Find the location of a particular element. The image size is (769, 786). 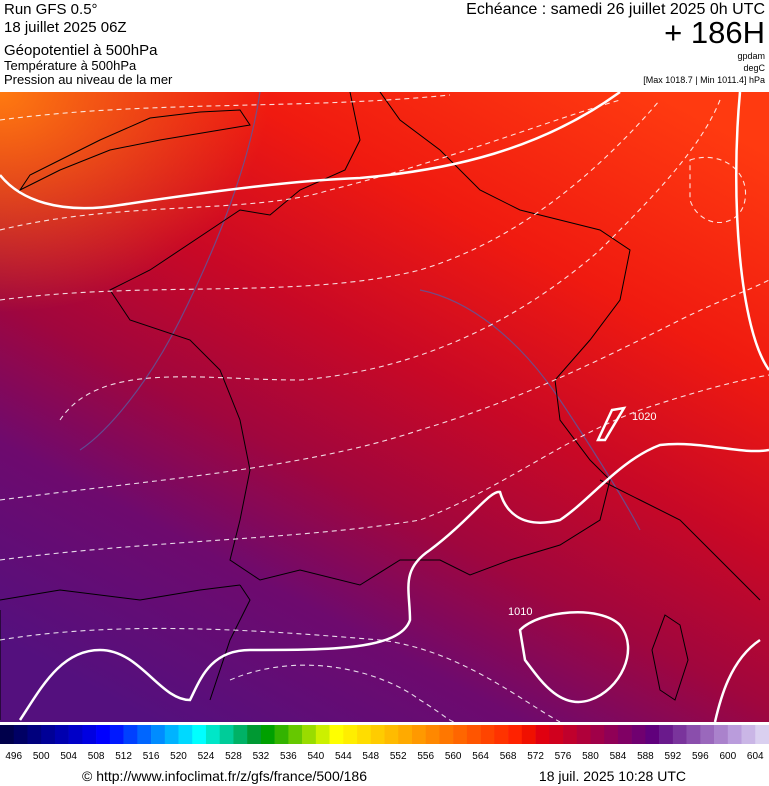

legend-label: 504 is located at coordinates (68, 756).